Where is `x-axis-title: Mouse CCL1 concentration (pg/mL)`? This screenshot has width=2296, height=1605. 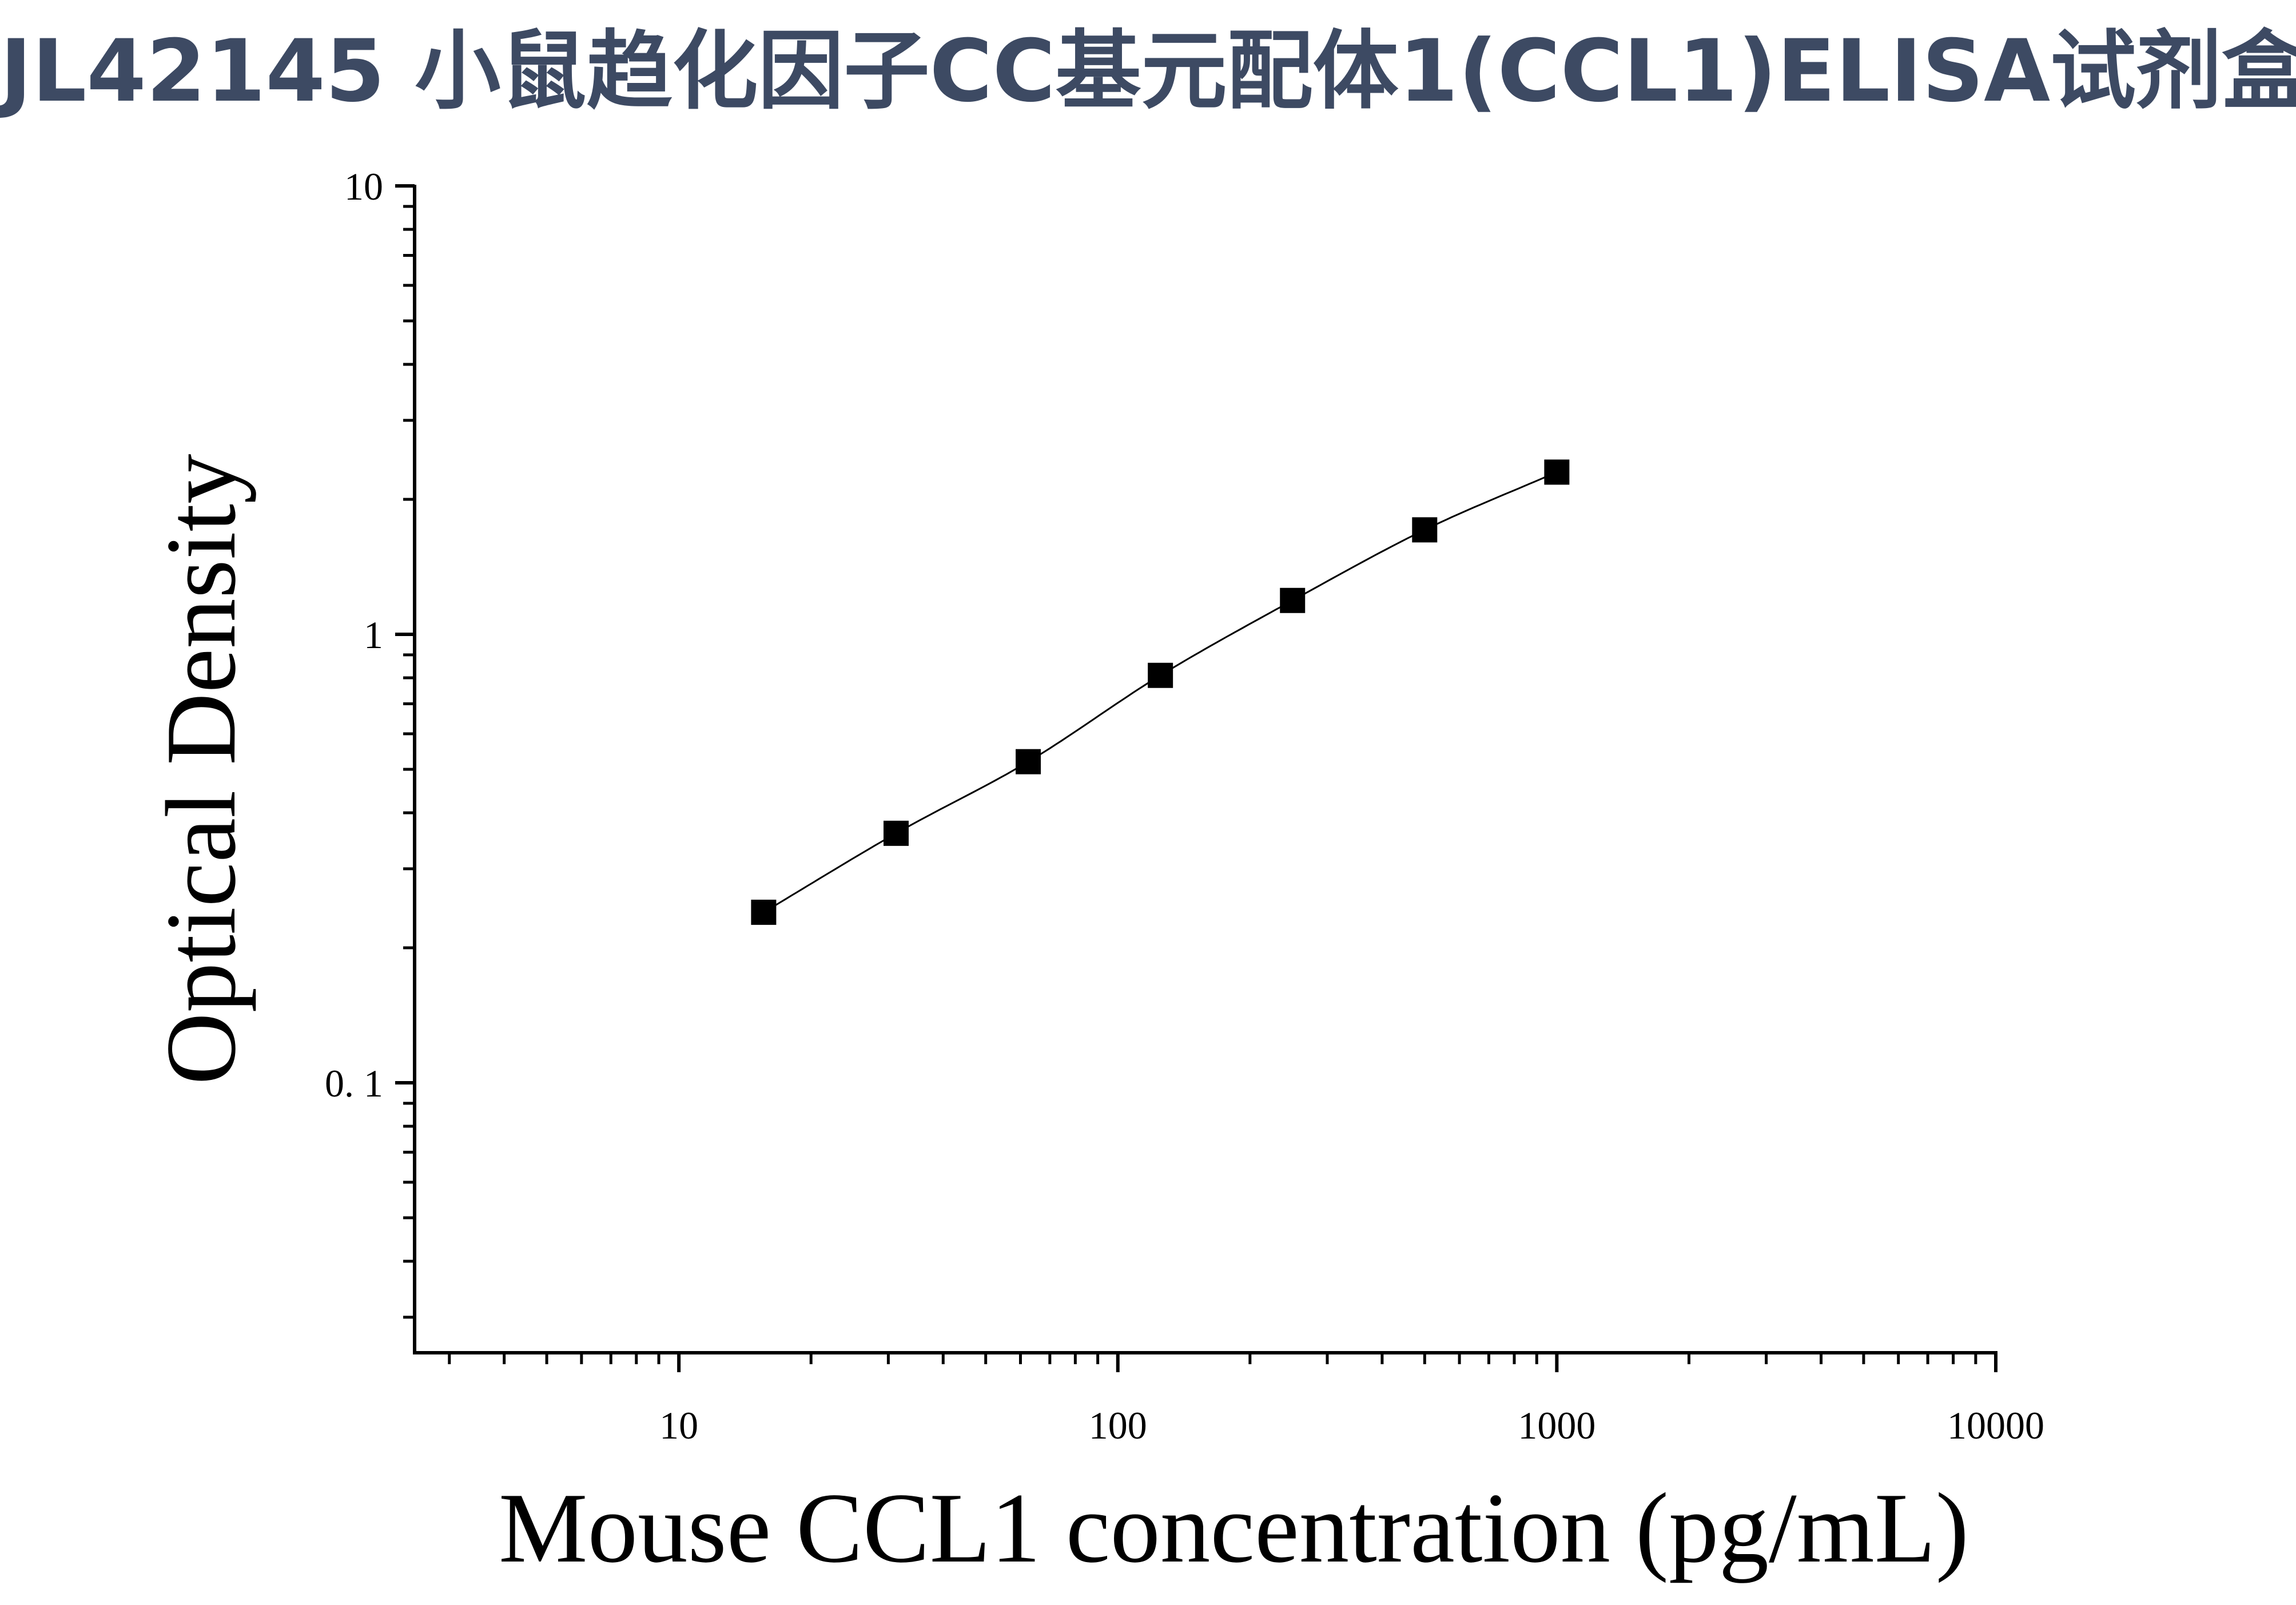 x-axis-title: Mouse CCL1 concentration (pg/mL) is located at coordinates (1234, 1527).